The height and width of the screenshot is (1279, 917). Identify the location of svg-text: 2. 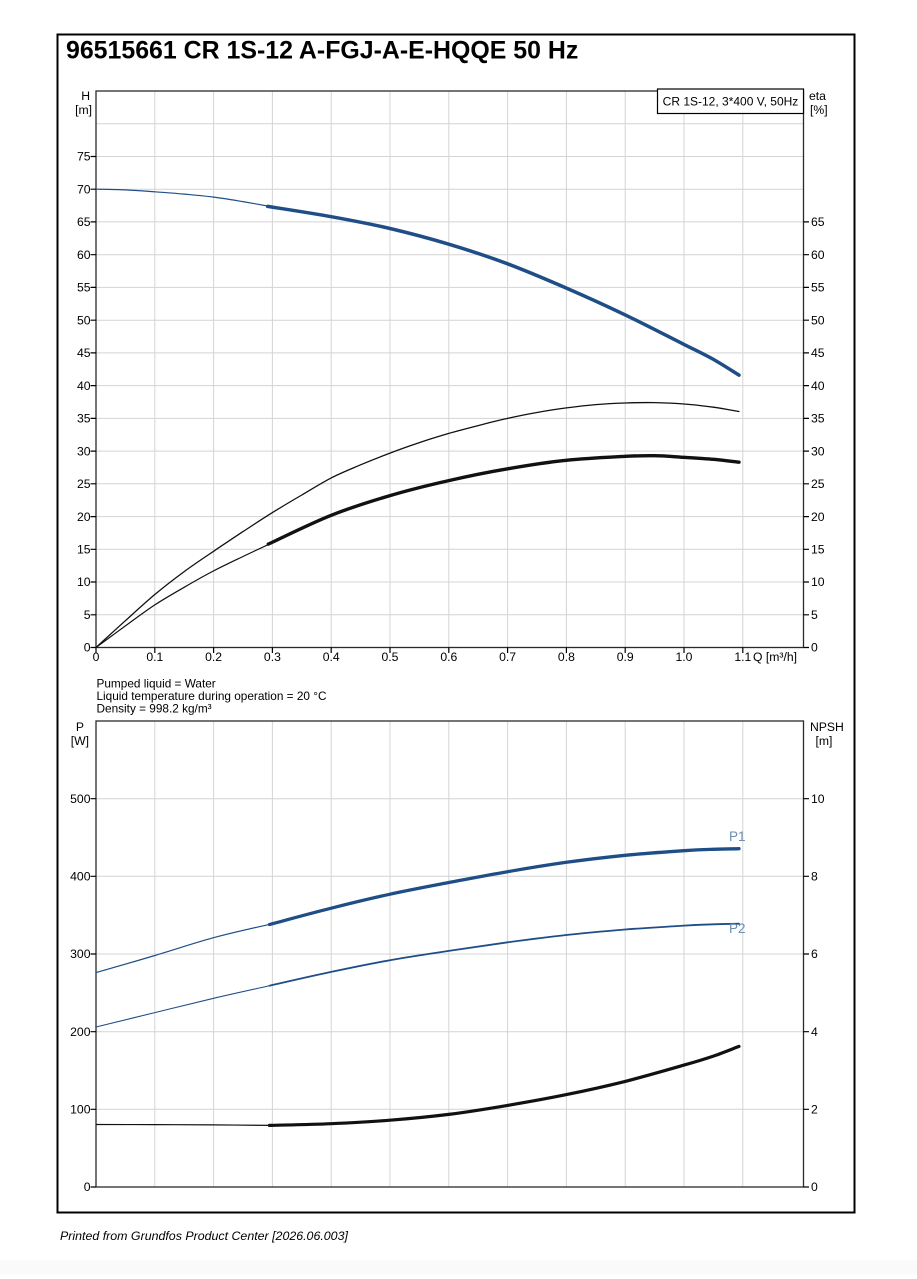
(814, 1110).